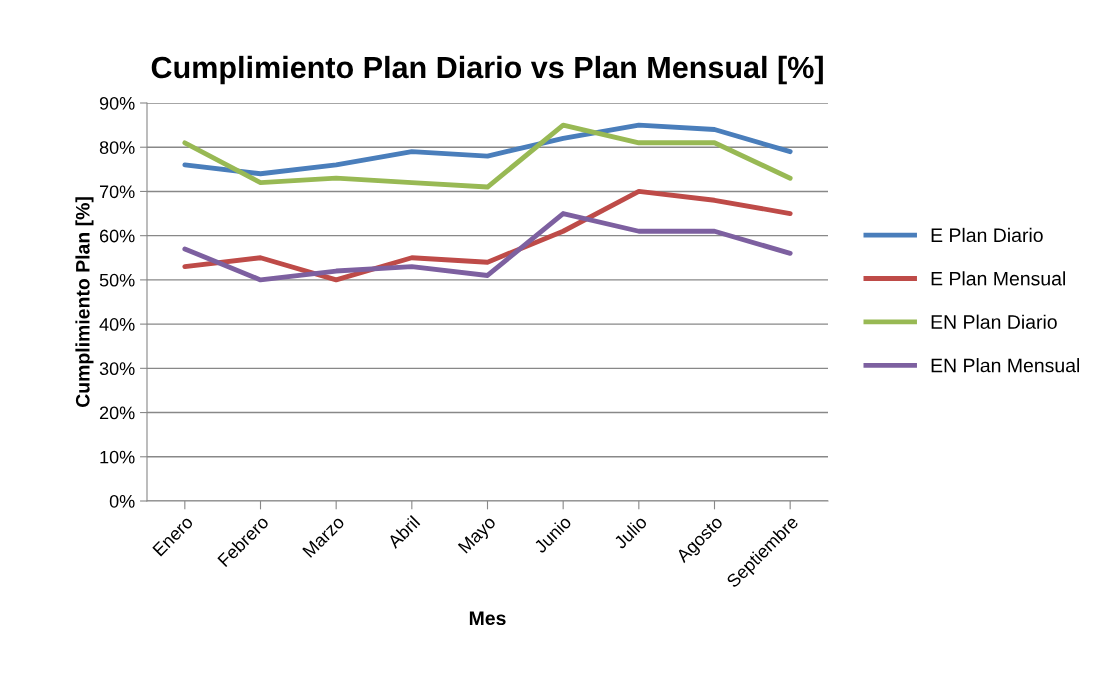  What do you see at coordinates (987, 235) in the screenshot?
I see `legend-label: E Plan Diario` at bounding box center [987, 235].